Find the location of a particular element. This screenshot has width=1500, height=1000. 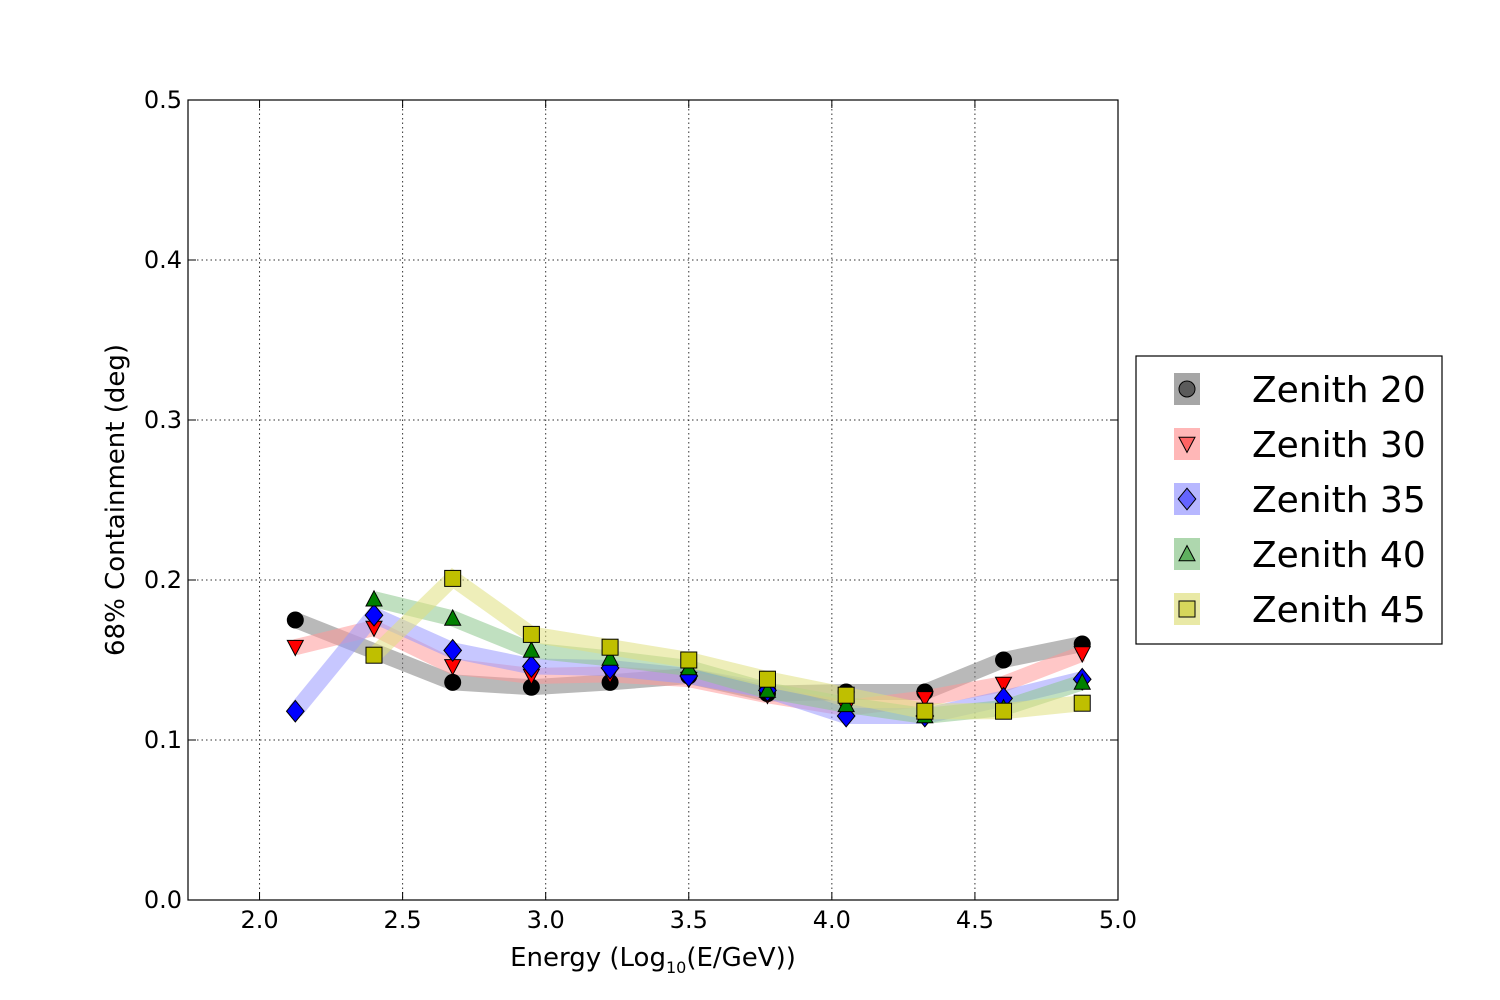

legend-label: Zenith 20 is located at coordinates (1339, 390).